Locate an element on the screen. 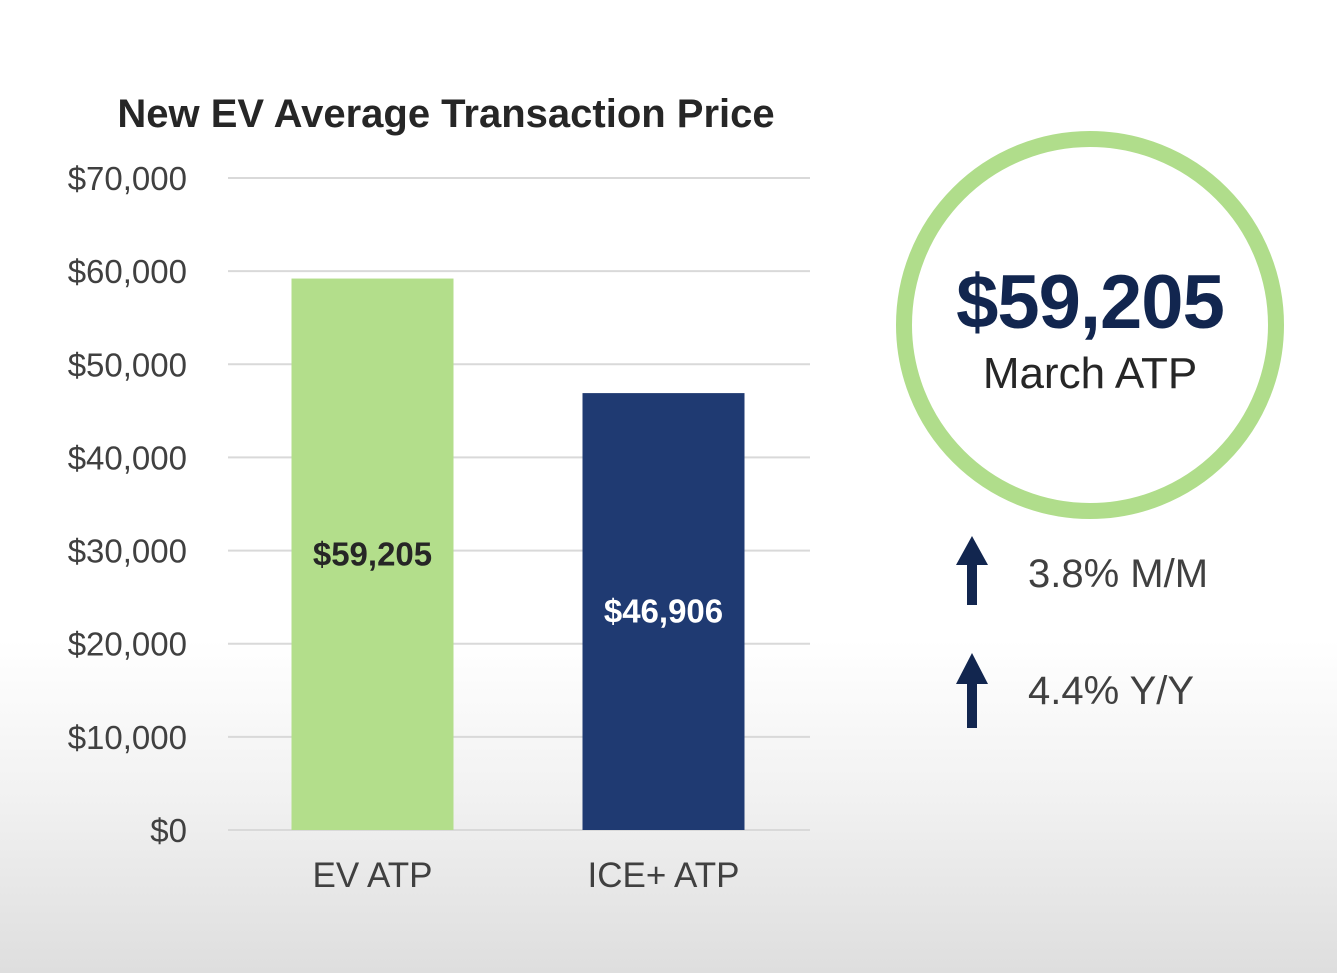 Image resolution: width=1337 pixels, height=973 pixels. change-year-over-year: 4.4% Y/Y is located at coordinates (1120, 692).